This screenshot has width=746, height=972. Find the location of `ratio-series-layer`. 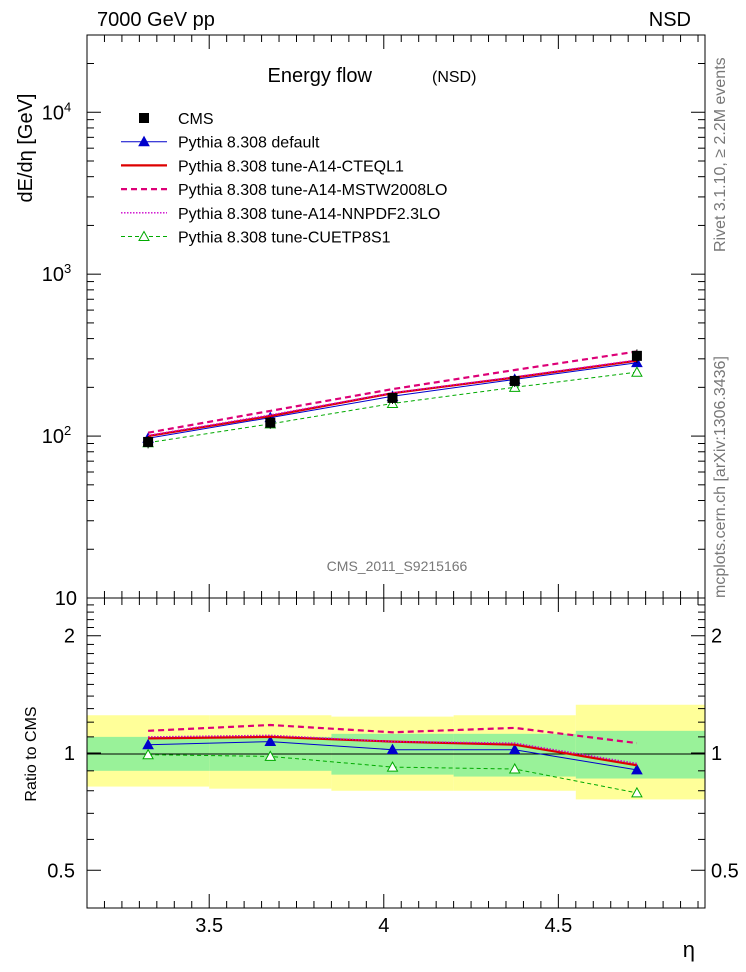

ratio-series-layer is located at coordinates (392, 760).